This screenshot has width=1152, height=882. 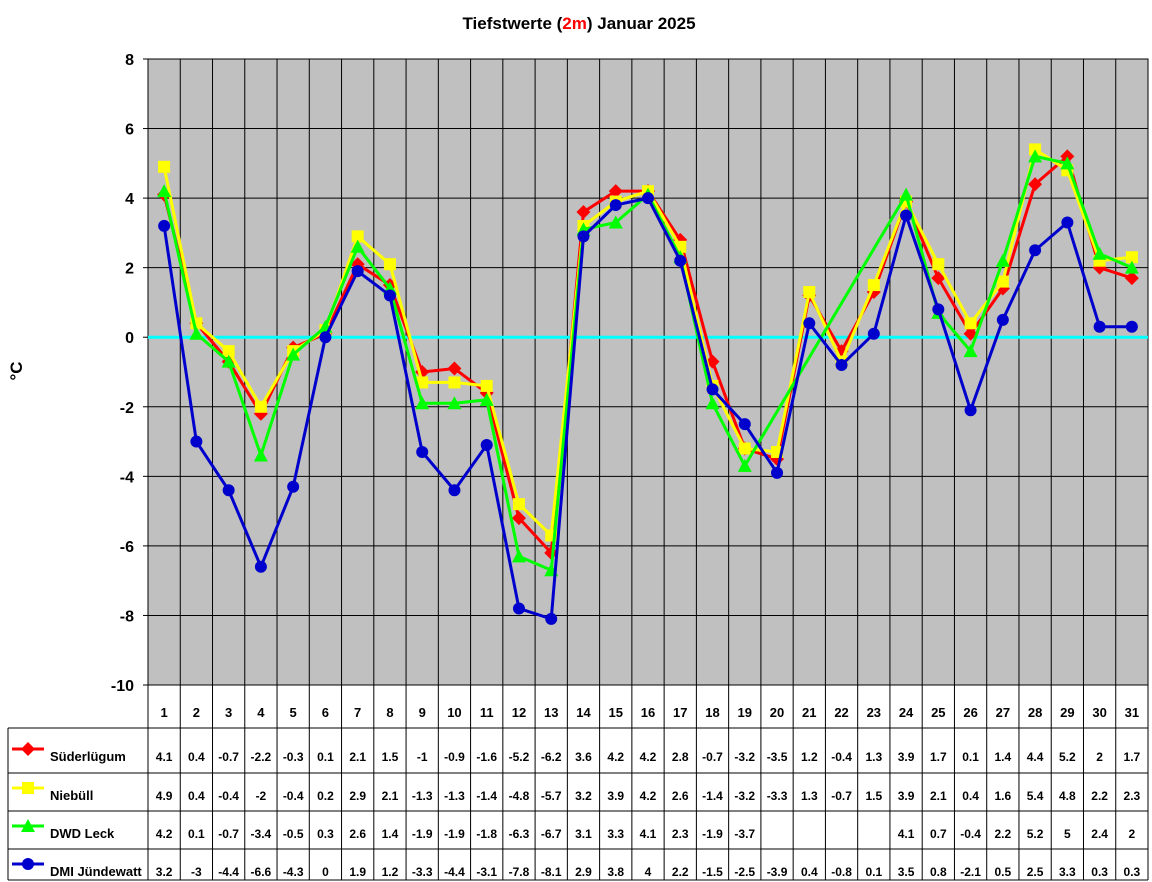 What do you see at coordinates (1099, 757) in the screenshot?
I see `table-value: 2` at bounding box center [1099, 757].